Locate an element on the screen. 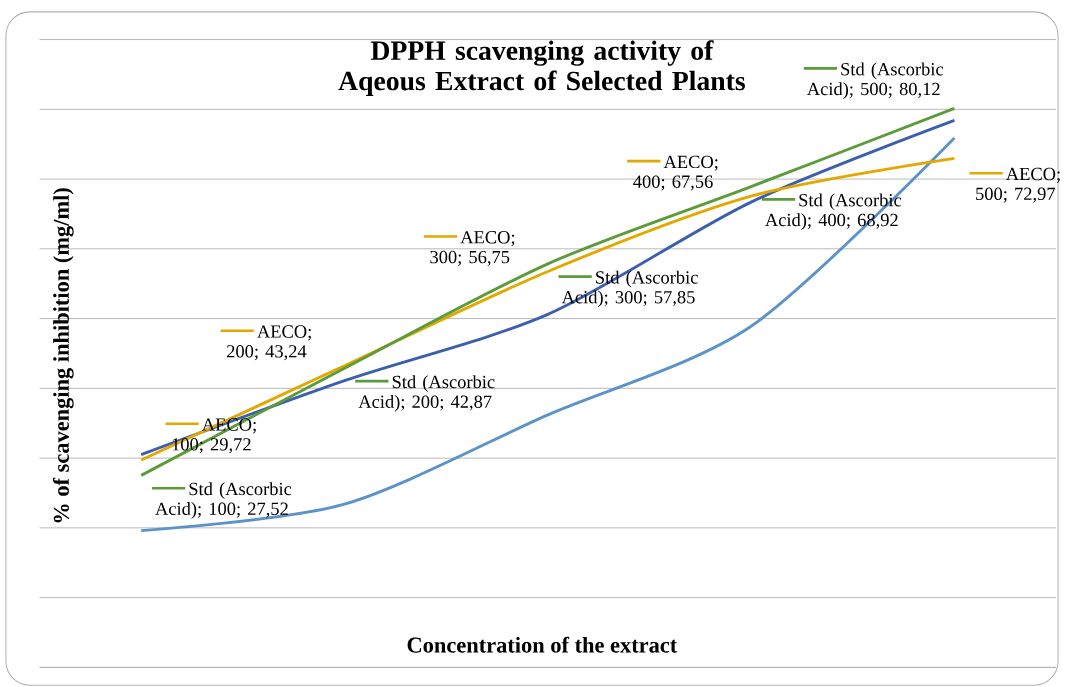  y-axis-title: % of scavenging inhibition (mg/ml) is located at coordinates (63, 355).